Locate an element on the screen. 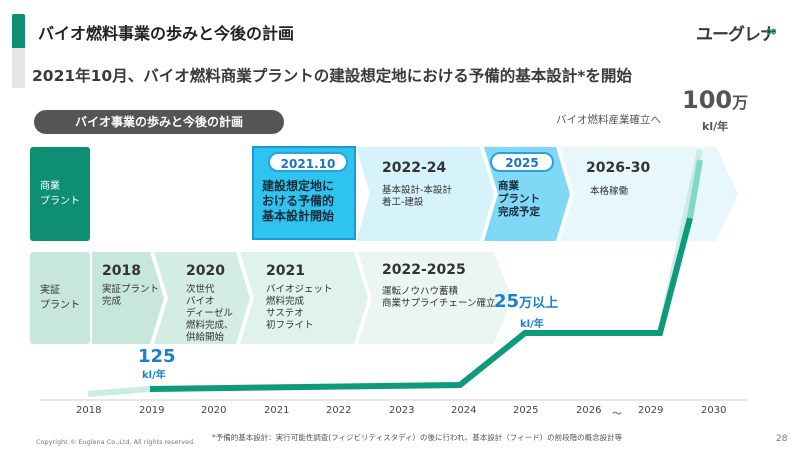 The image size is (800, 452). target-capacity-man: 万 is located at coordinates (740, 102).